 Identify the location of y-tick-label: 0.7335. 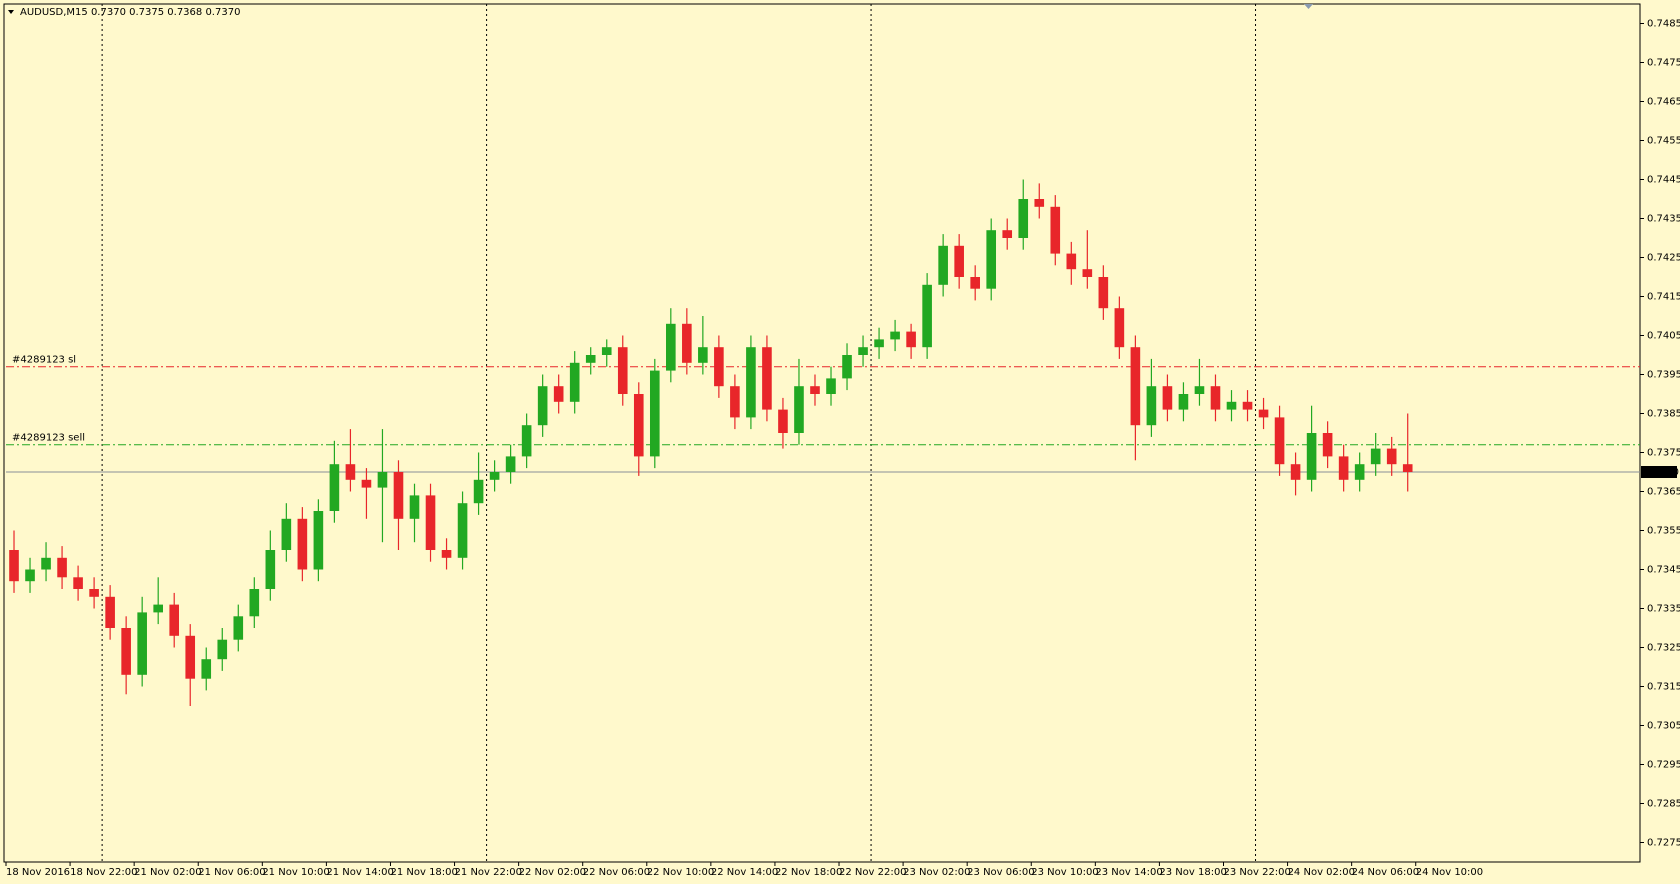
(1663, 609).